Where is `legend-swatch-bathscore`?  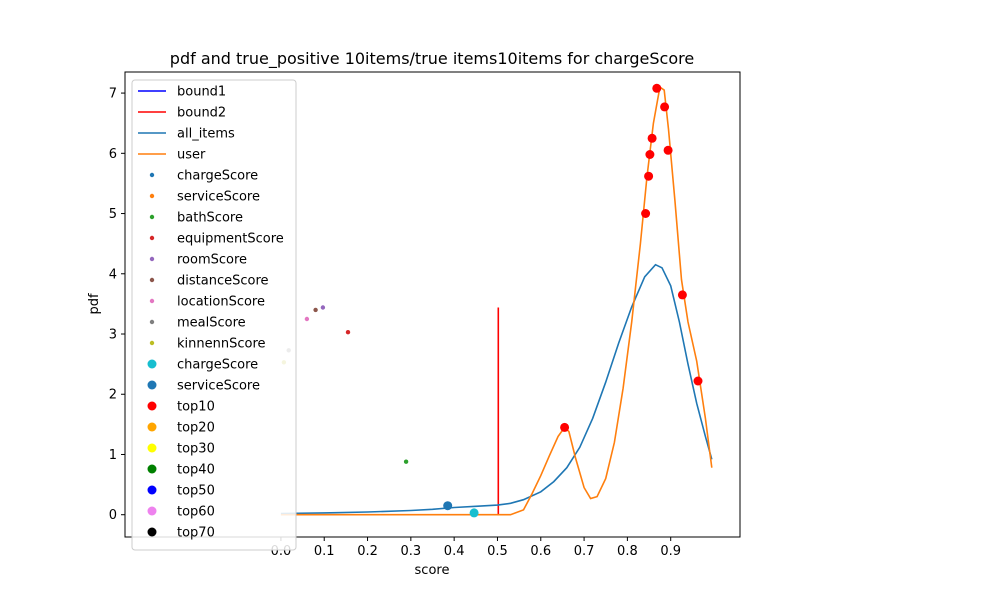
legend-swatch-bathscore is located at coordinates (152, 217).